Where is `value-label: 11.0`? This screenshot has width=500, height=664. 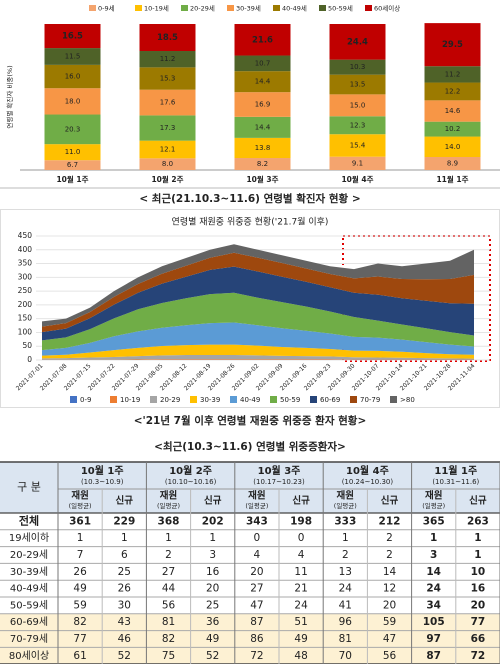 value-label: 11.0 is located at coordinates (73, 152).